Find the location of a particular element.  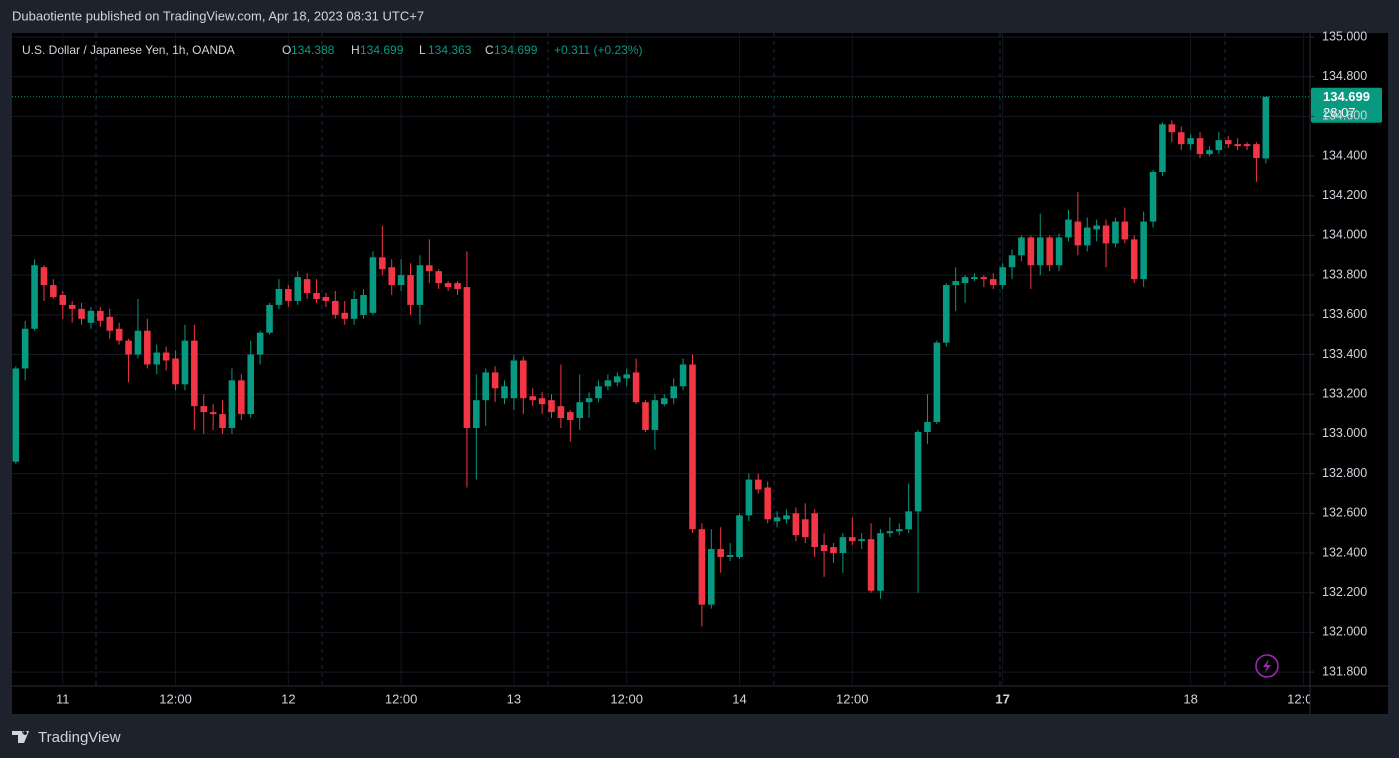

ohlc-value: 134.388 is located at coordinates (313, 50).